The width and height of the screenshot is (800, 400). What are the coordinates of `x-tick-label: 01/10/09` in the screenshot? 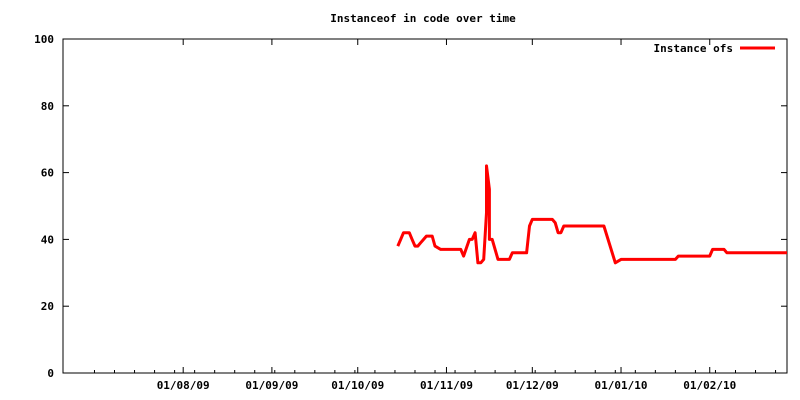 It's located at (357, 385).